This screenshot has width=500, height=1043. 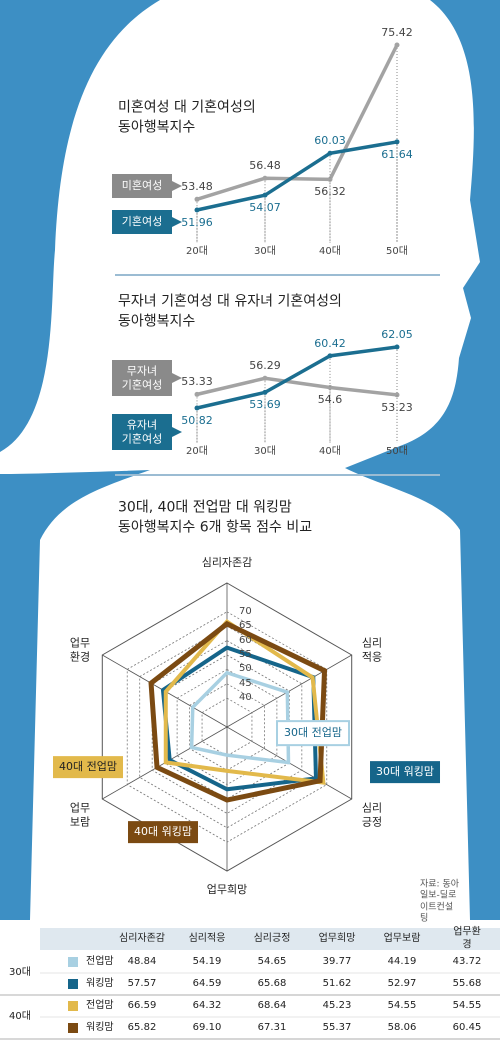 I want to click on data-label: 53.48, so click(x=197, y=187).